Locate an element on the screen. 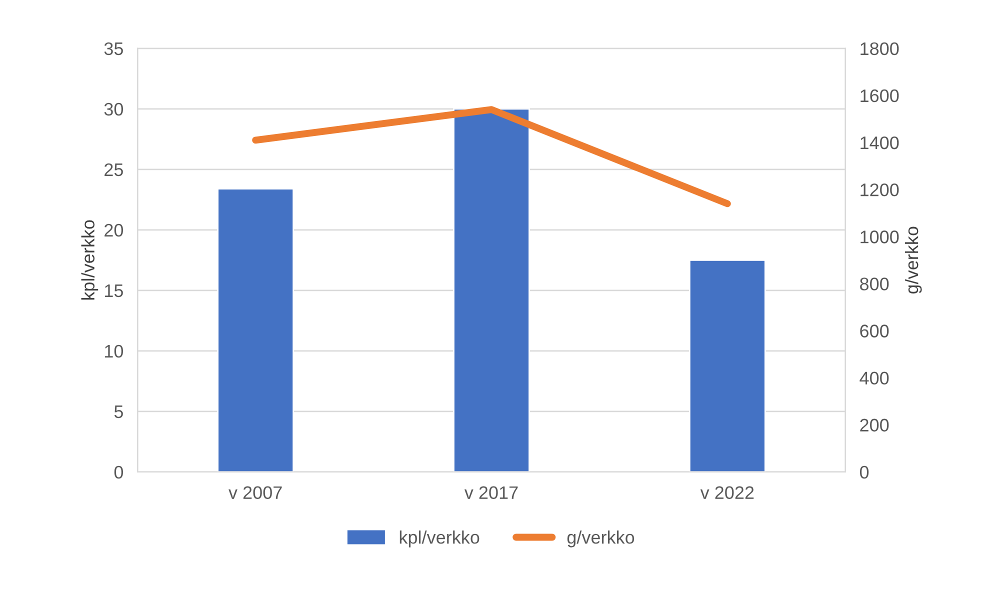  y-tick-label: 5 is located at coordinates (118, 412).